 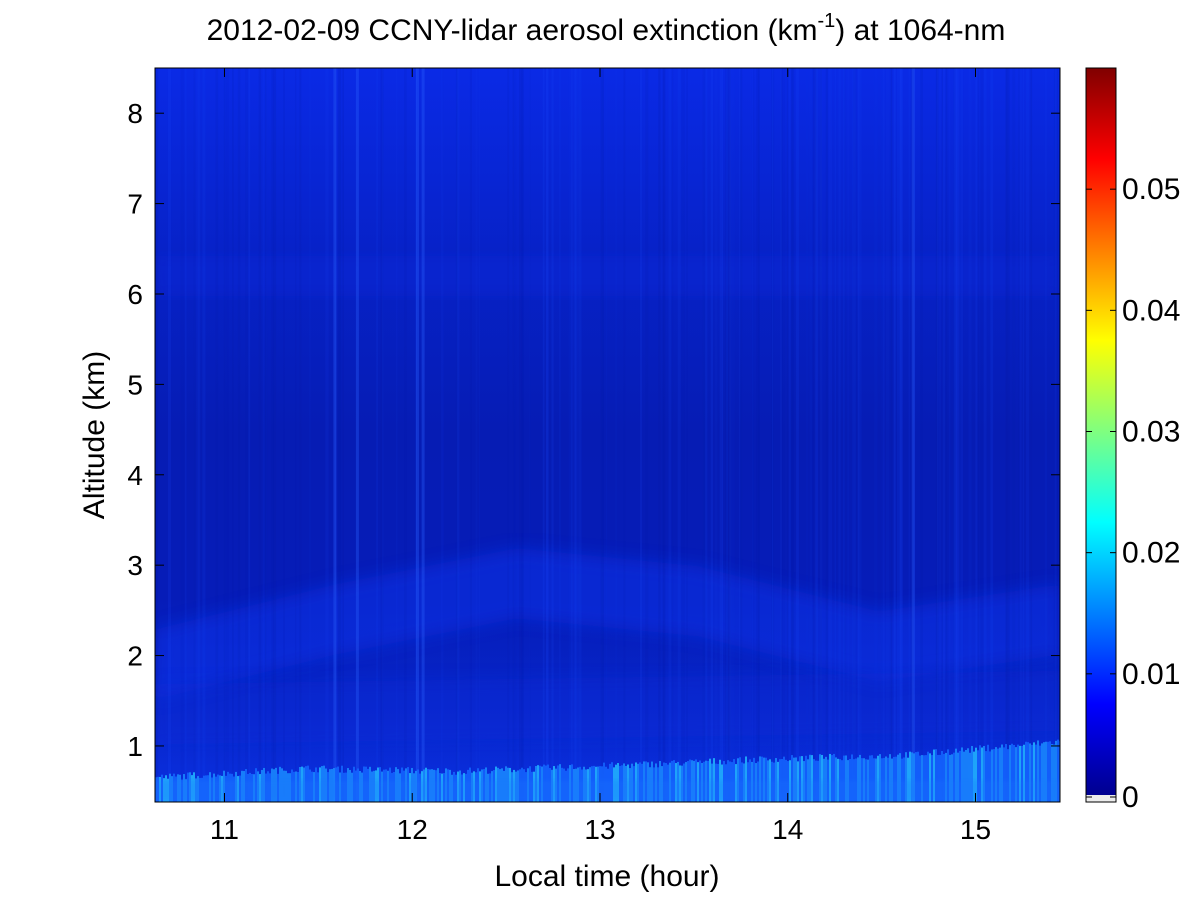 I want to click on x-tick-label: 15, so click(x=975, y=829).